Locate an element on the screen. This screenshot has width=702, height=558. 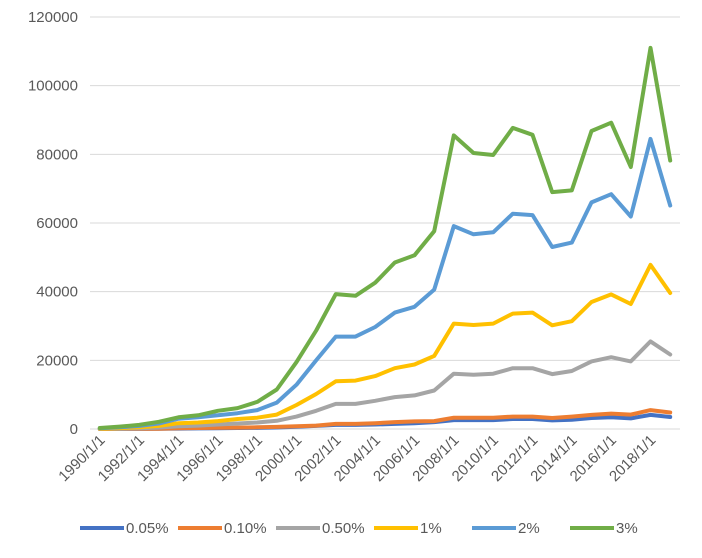
series-line-0-50- is located at coordinates (385, 385).